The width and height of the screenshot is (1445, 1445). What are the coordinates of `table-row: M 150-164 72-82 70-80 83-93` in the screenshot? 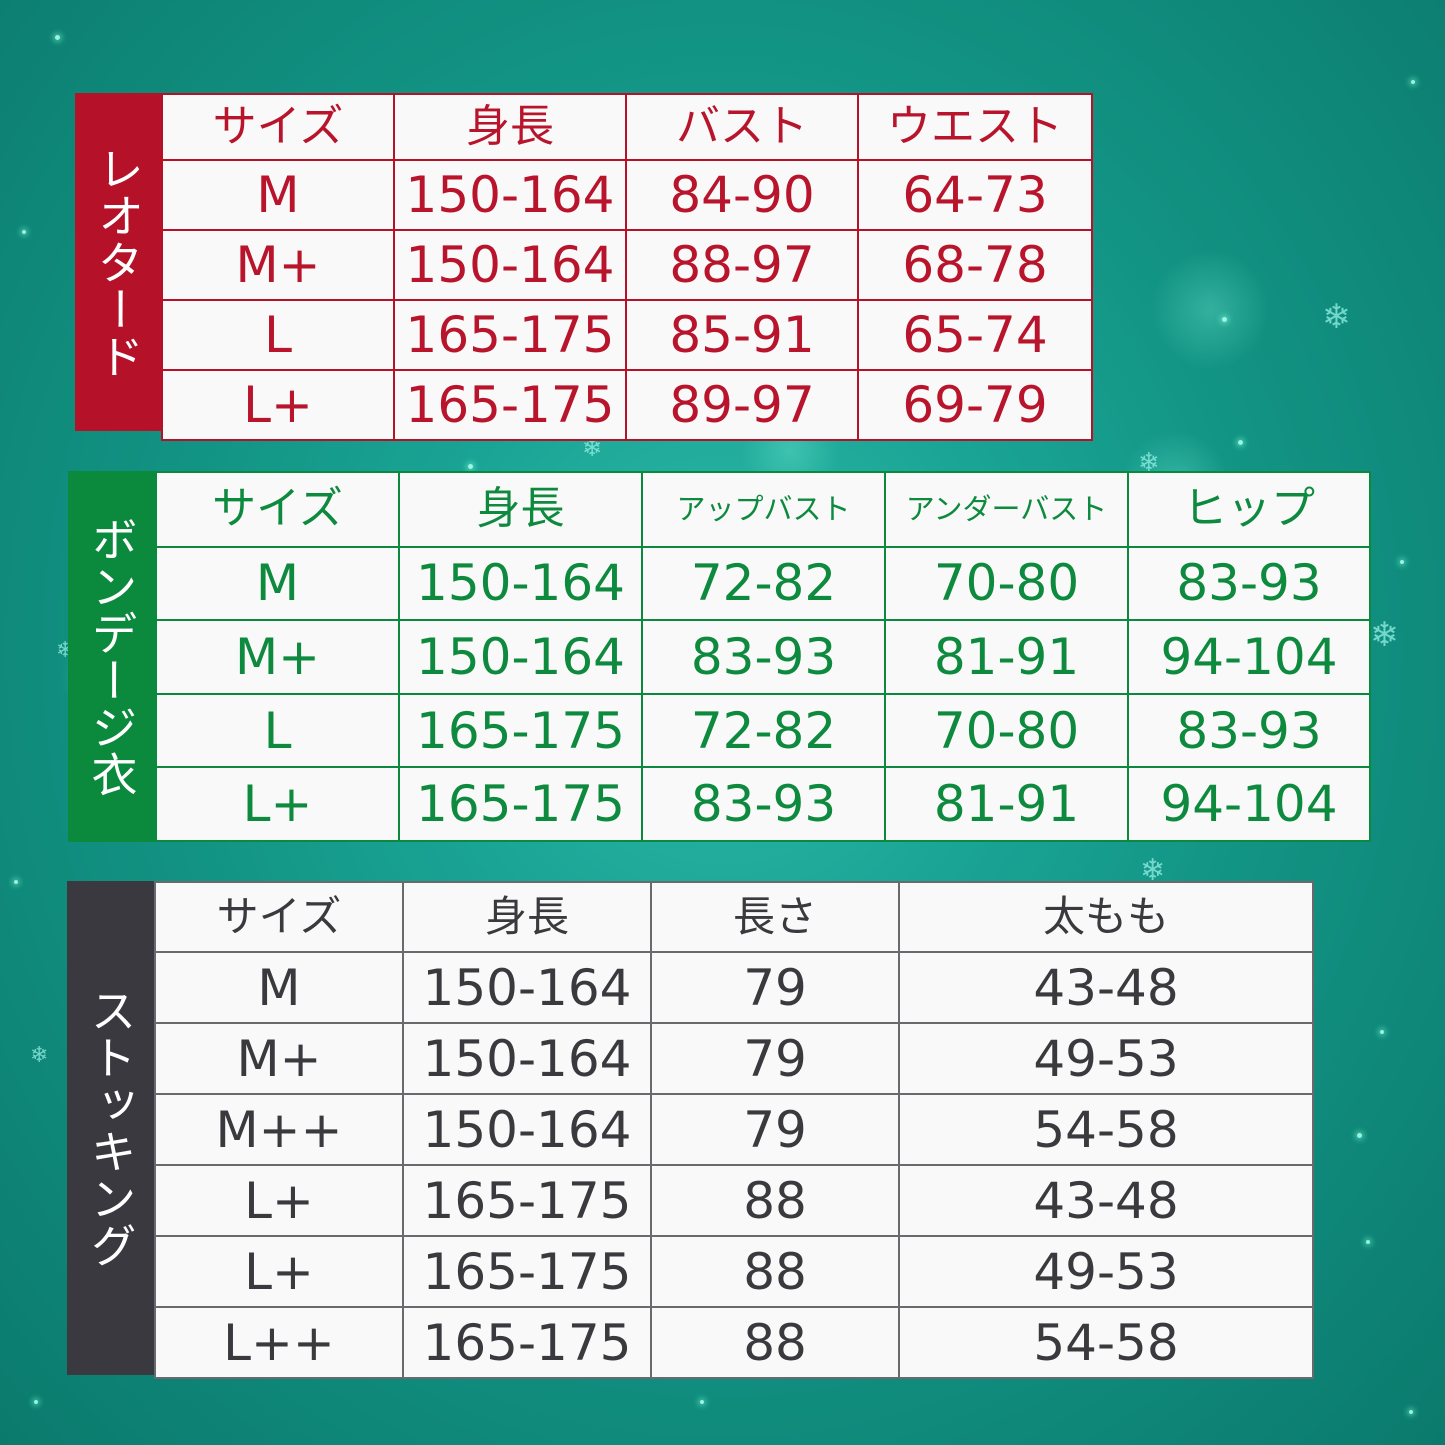 It's located at (763, 583).